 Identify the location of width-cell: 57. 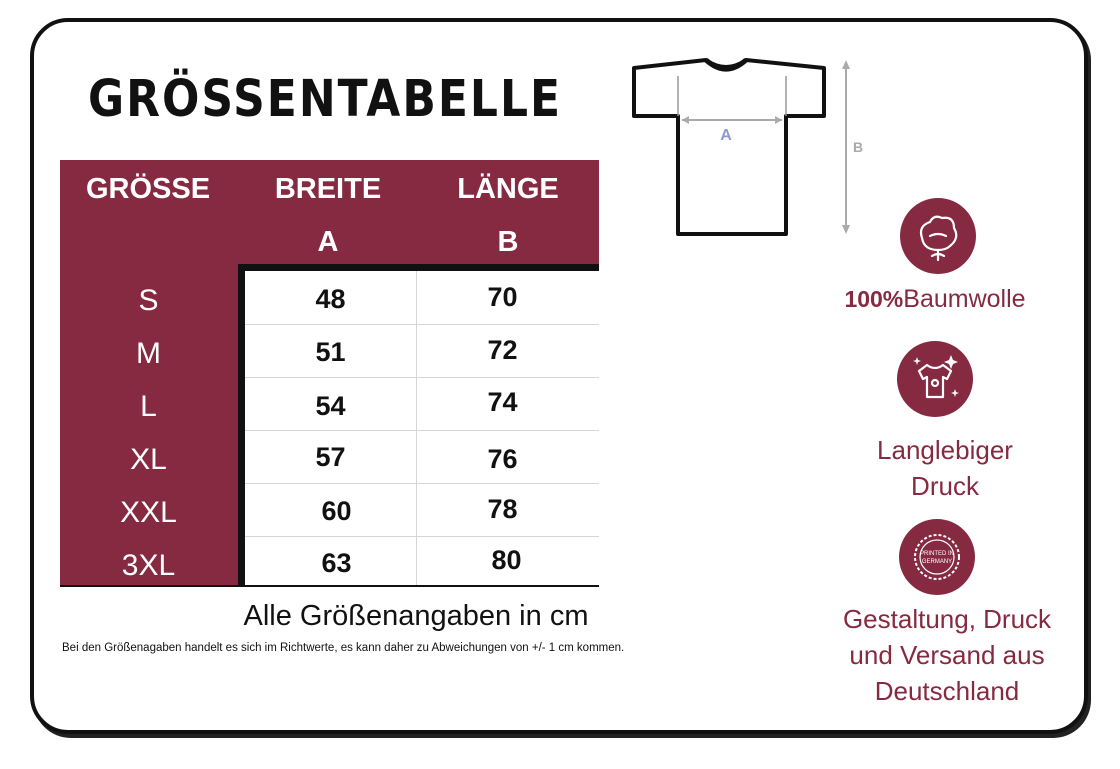
(330, 457).